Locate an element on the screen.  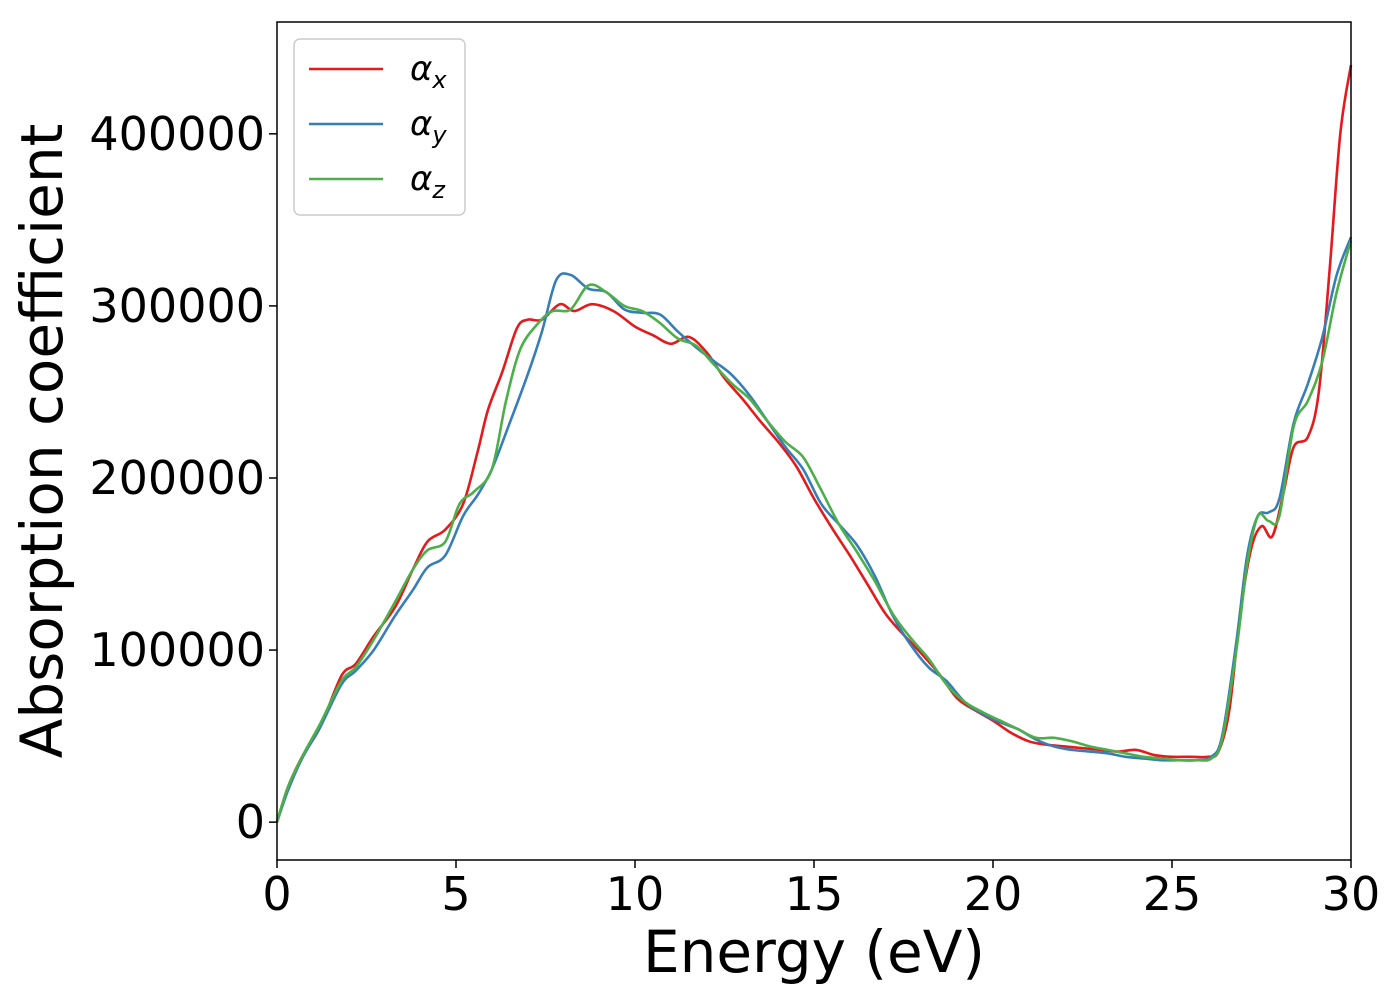
x-axis: 0 5 10 15 20 25 30 is located at coordinates (821, 890).